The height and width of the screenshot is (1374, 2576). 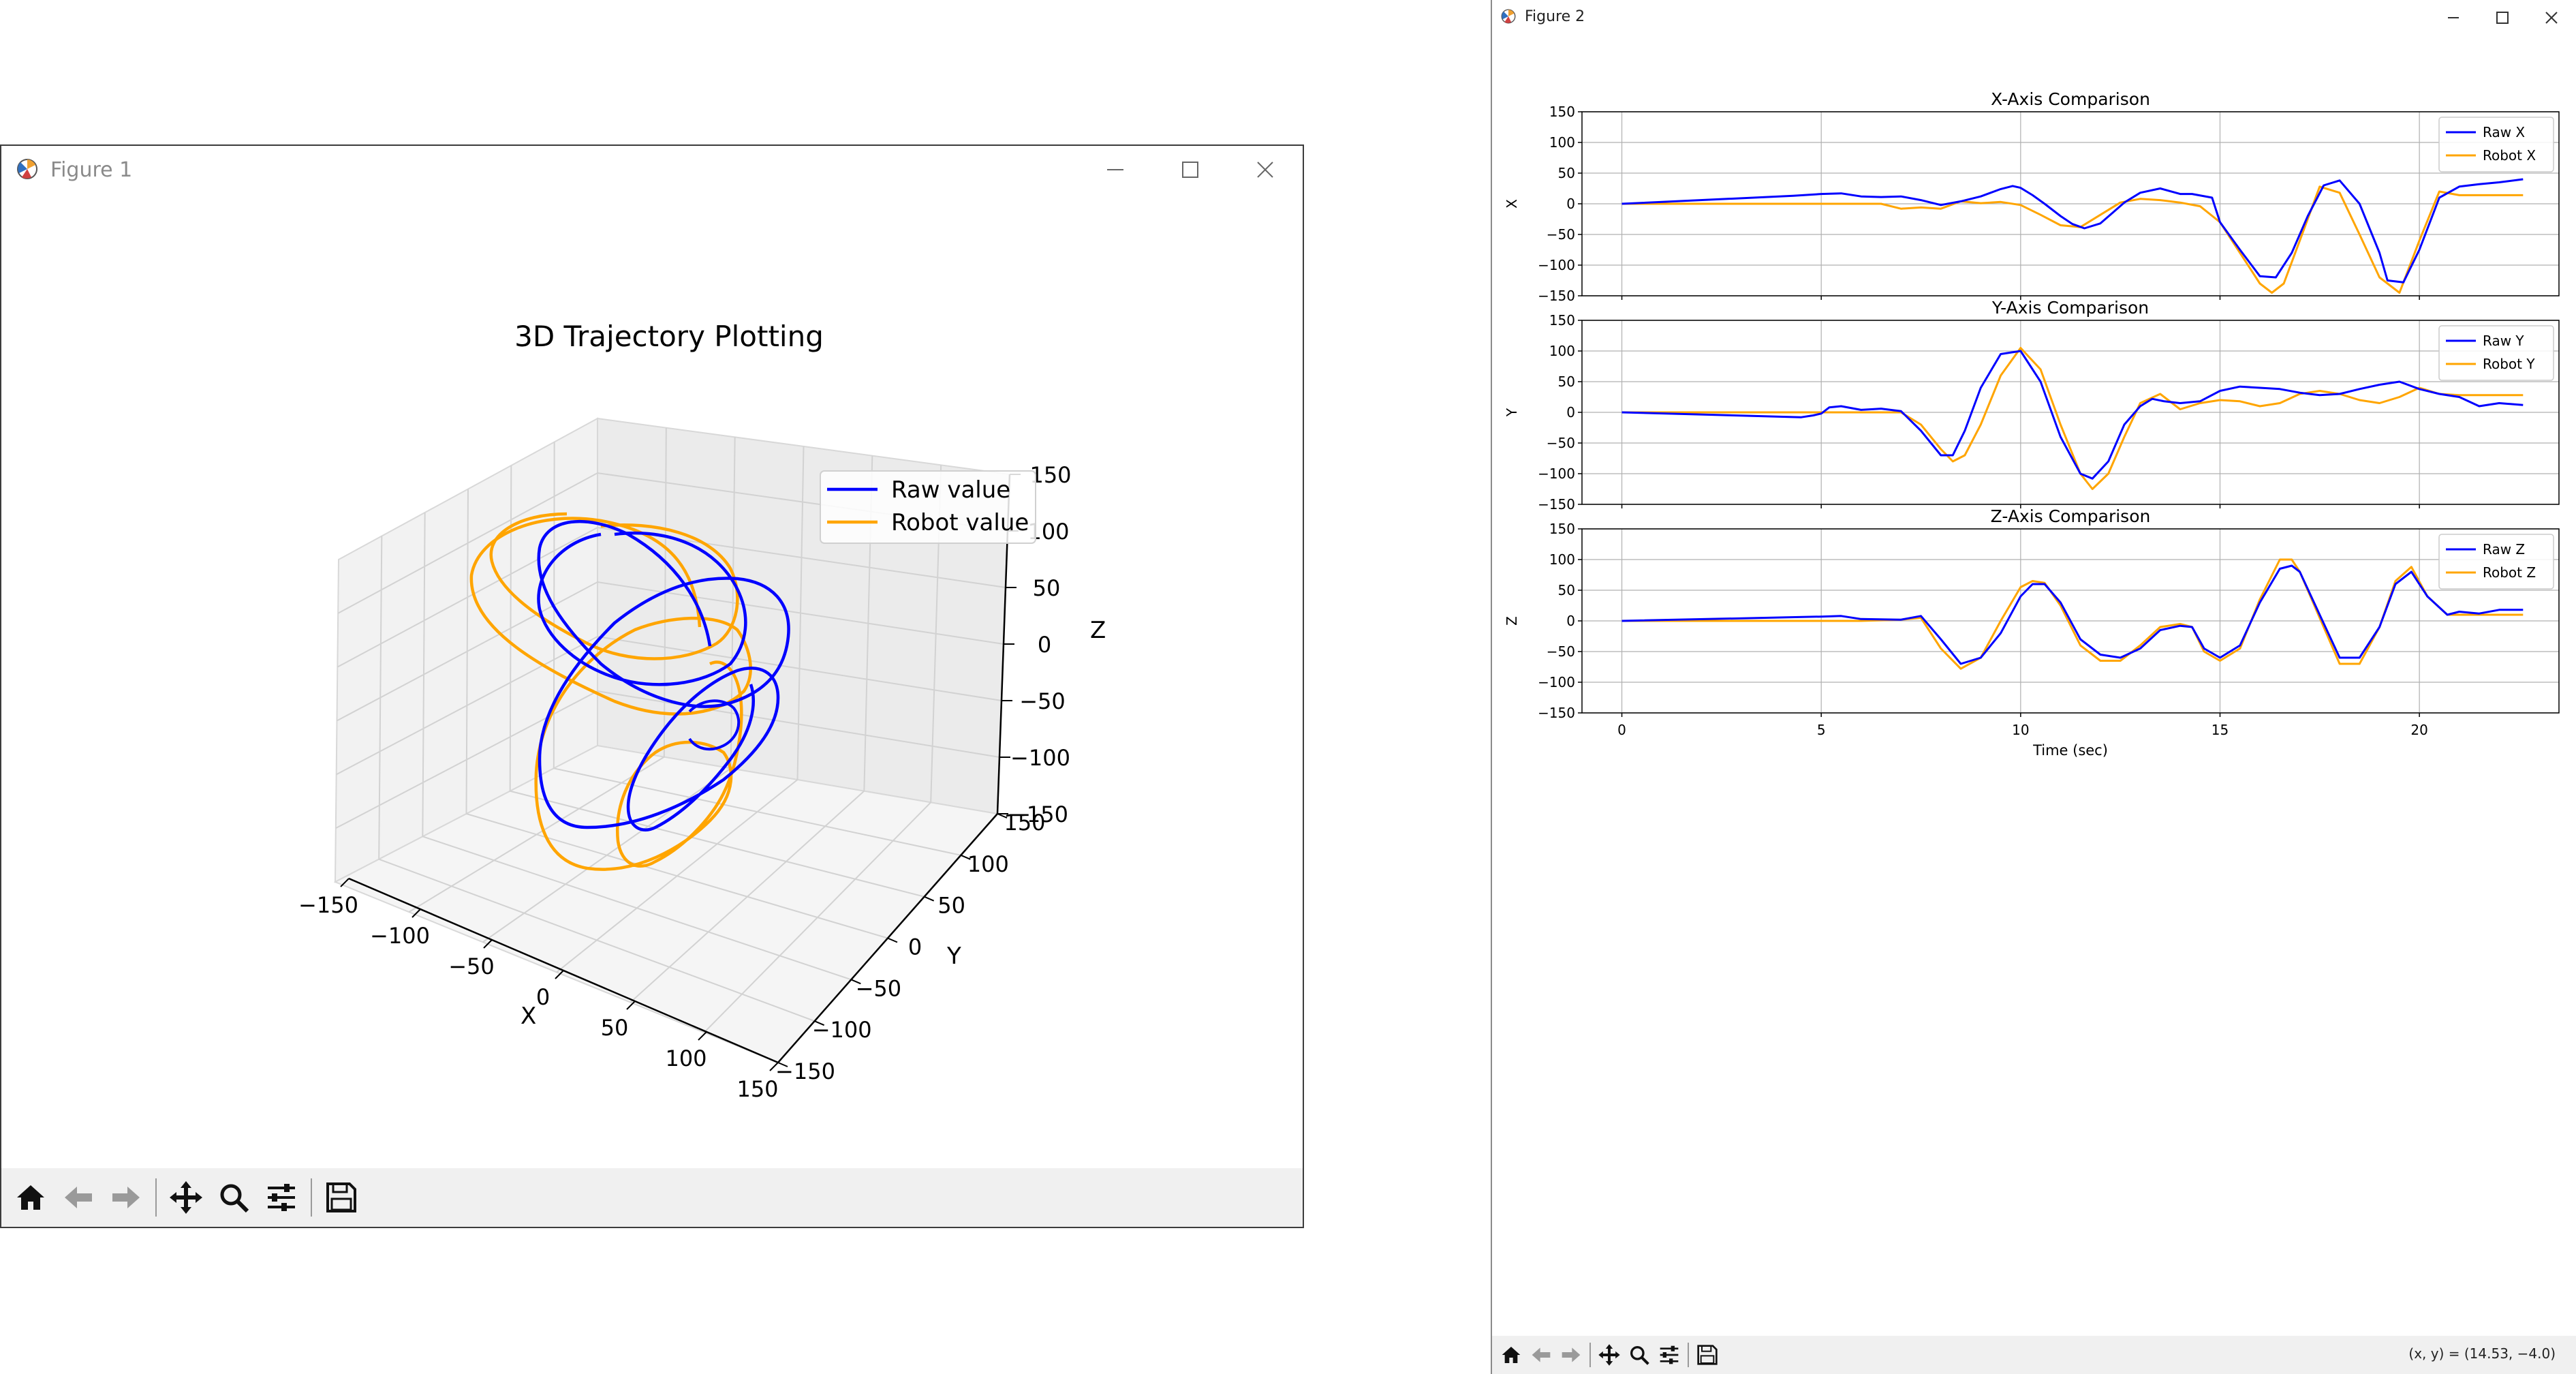 I want to click on subplot-title: Z-Axis Comparison, so click(x=2071, y=516).